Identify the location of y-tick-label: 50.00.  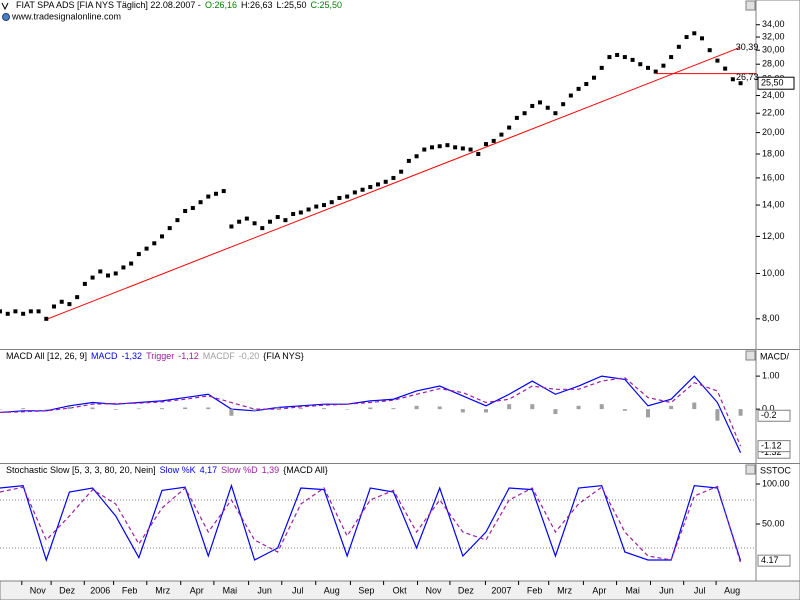
(773, 523).